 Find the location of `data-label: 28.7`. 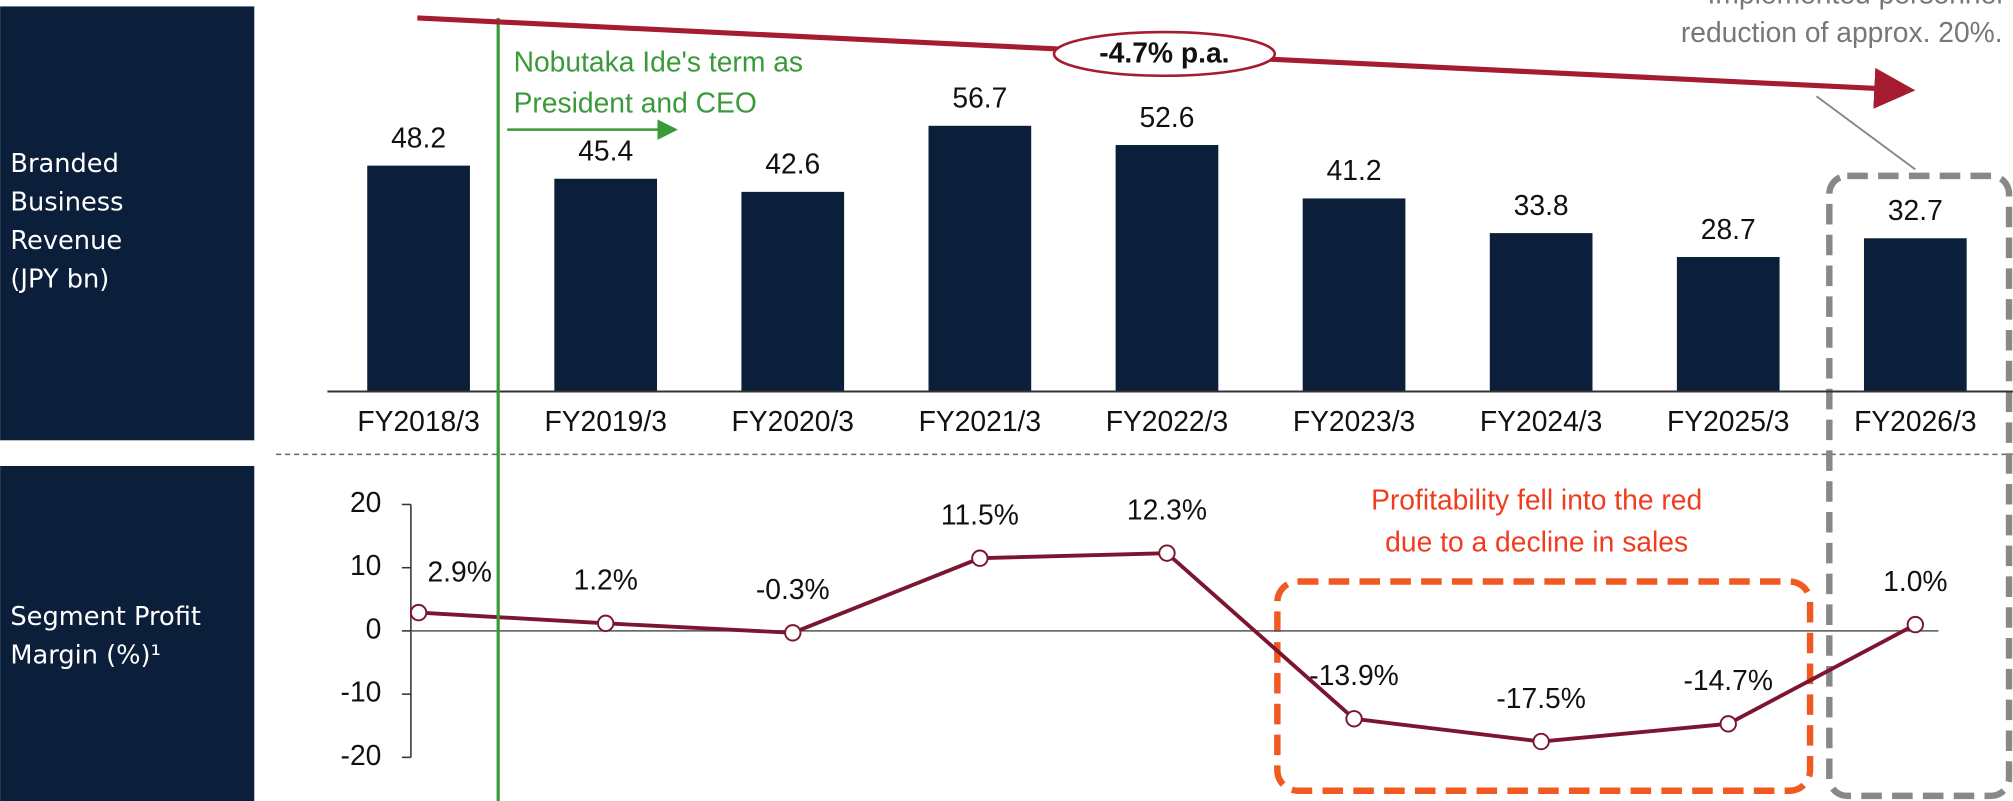

data-label: 28.7 is located at coordinates (1728, 229).